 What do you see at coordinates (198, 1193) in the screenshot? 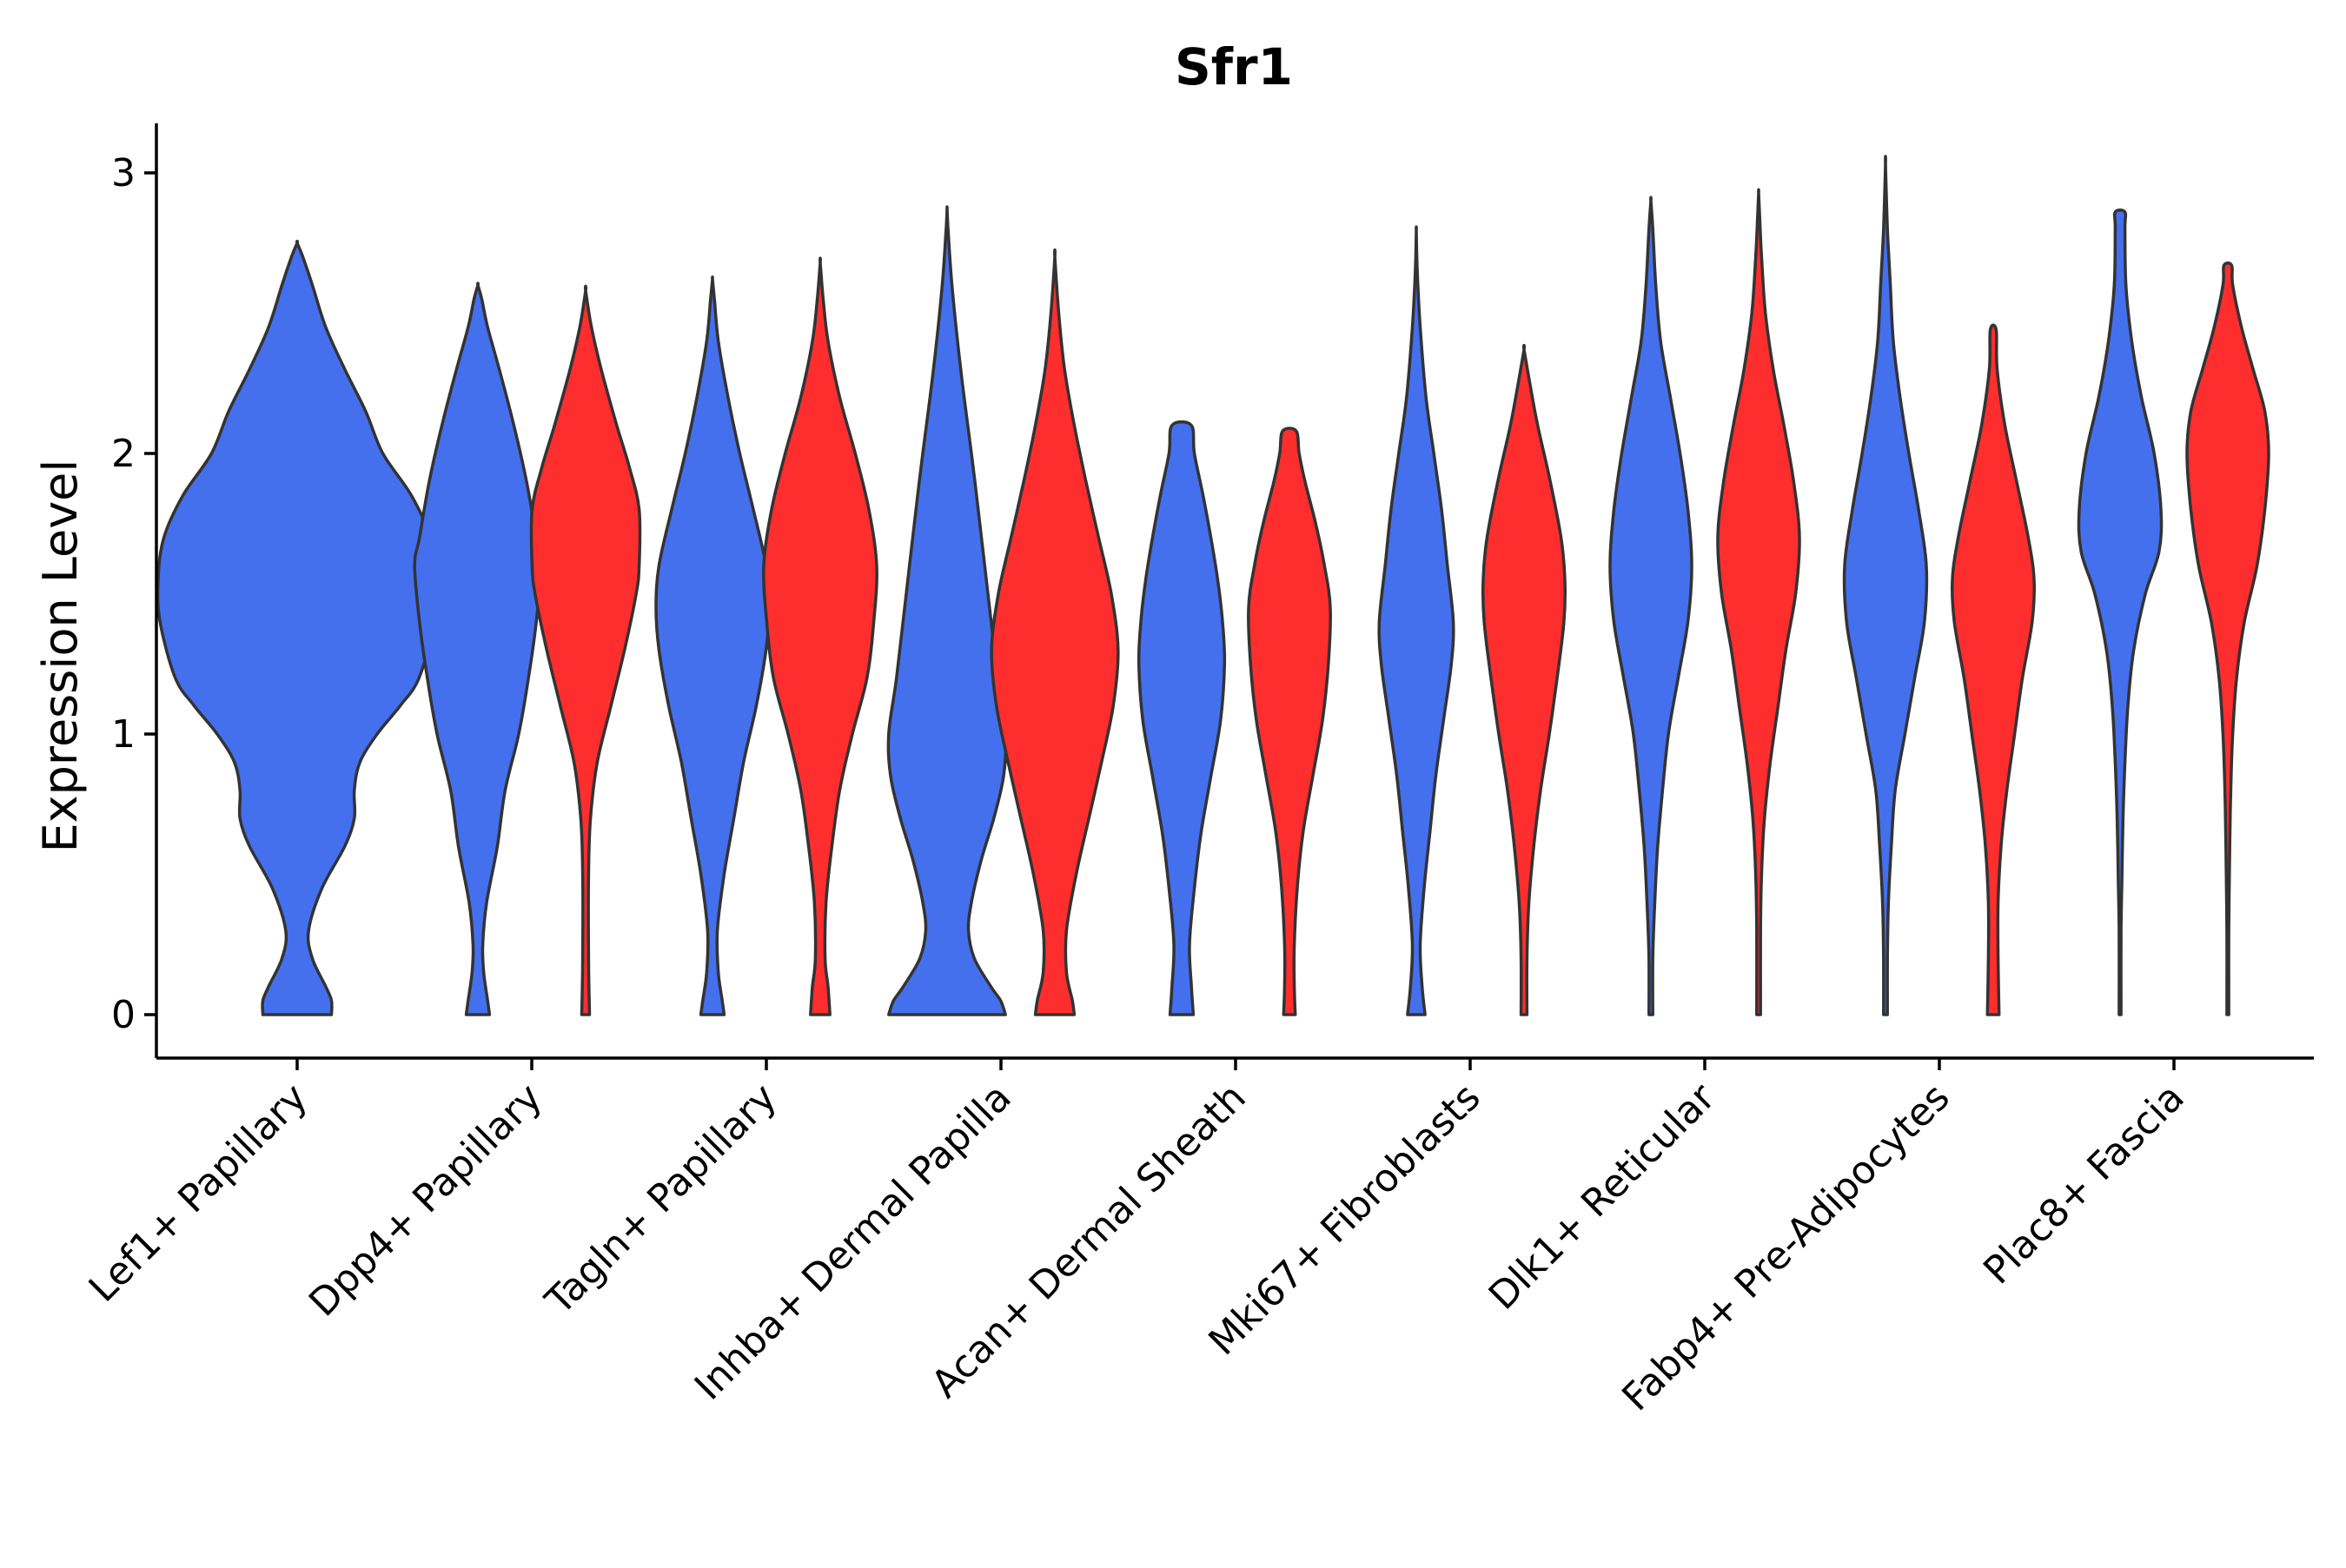
I see `x-tick-label-lef1-papillary: Lef1+ Papillary` at bounding box center [198, 1193].